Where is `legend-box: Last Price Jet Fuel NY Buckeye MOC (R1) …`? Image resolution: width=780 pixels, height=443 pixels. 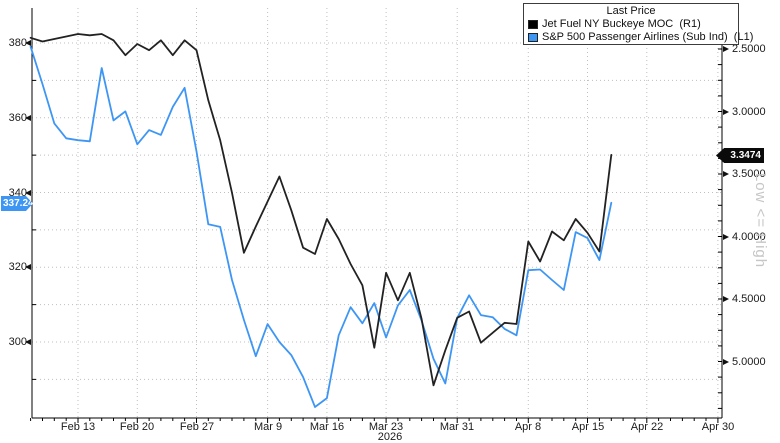 legend-box: Last Price Jet Fuel NY Buckeye MOC (R1) … is located at coordinates (638, 24).